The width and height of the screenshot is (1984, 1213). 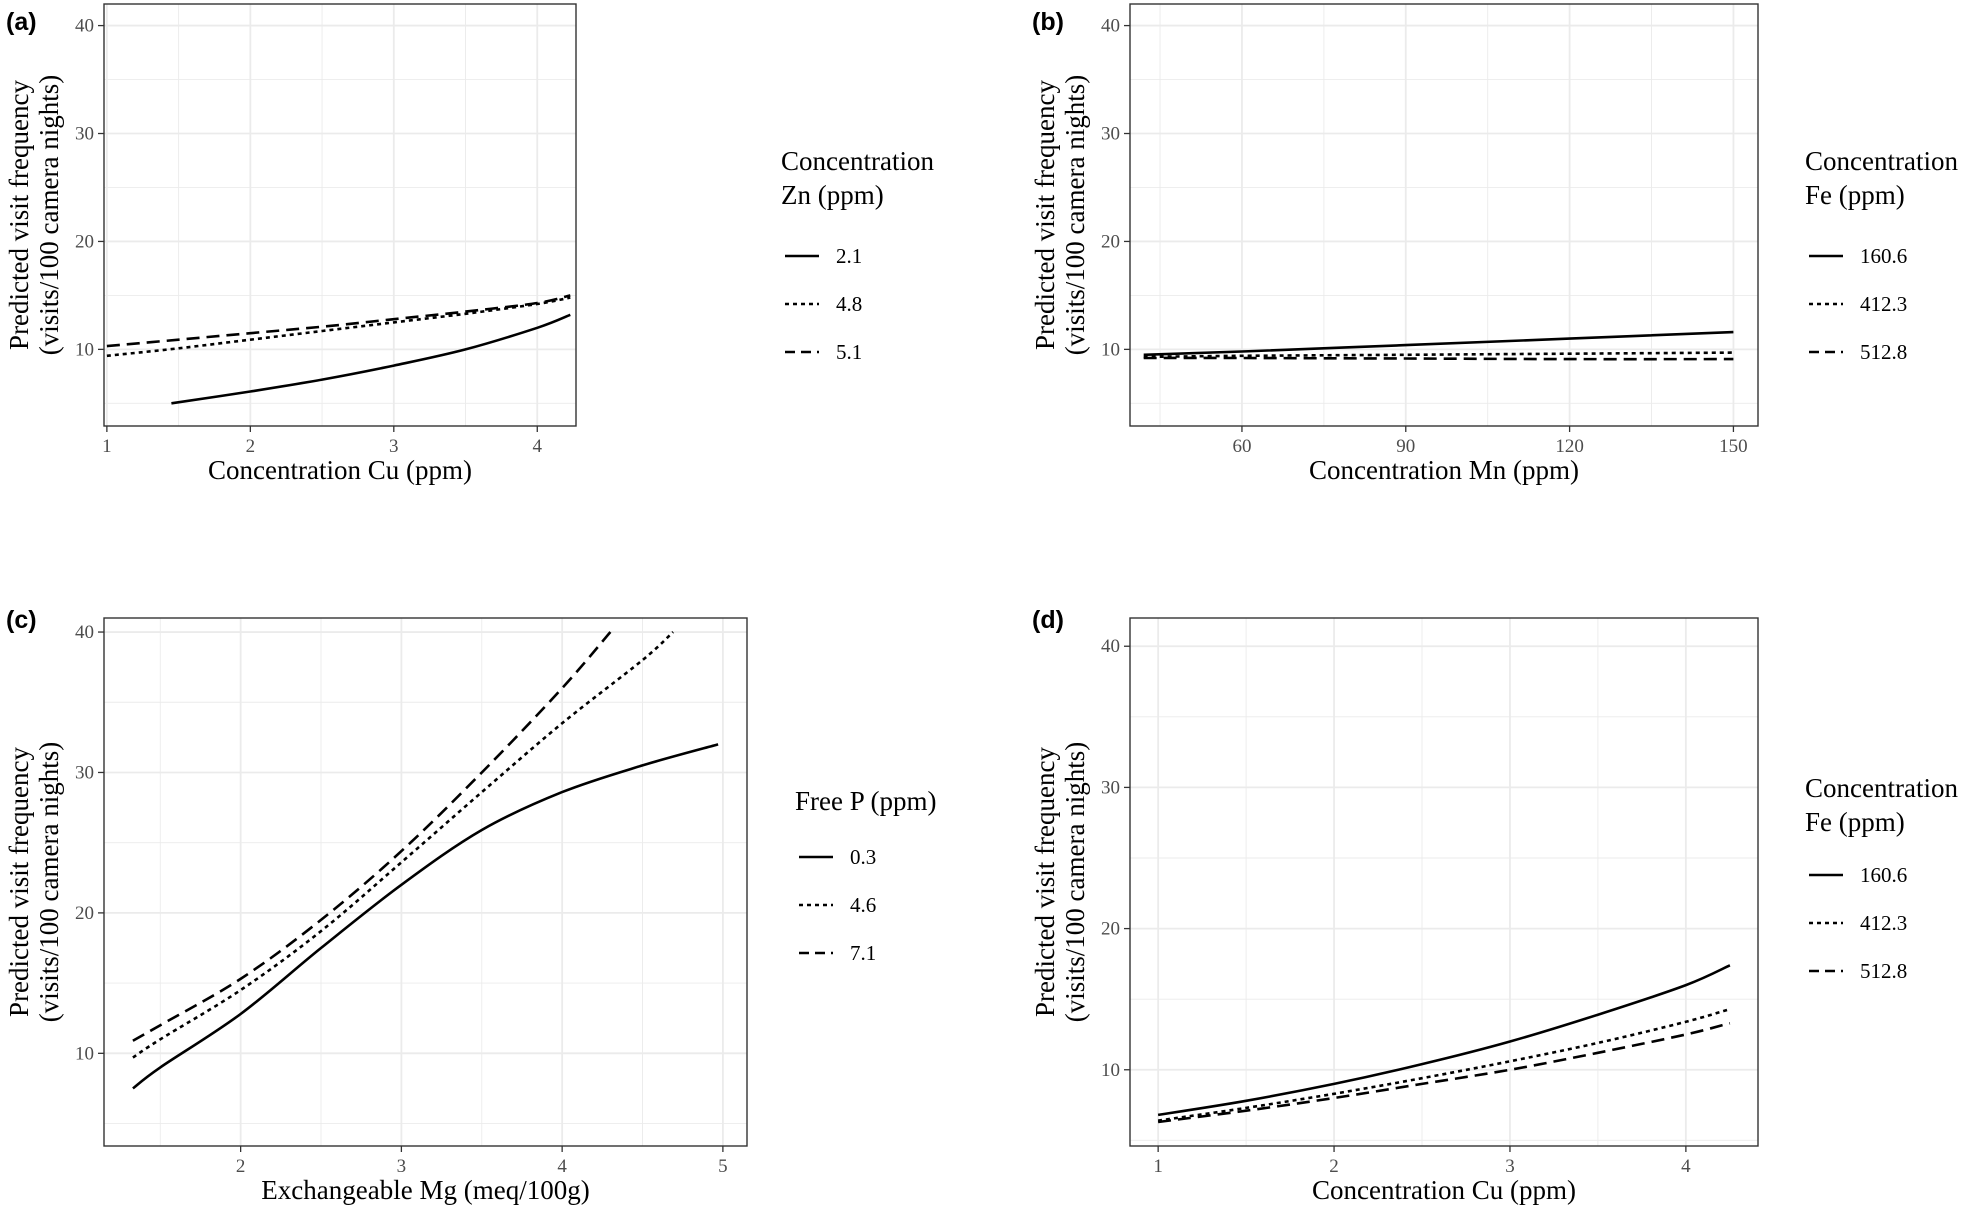 What do you see at coordinates (21, 22) in the screenshot?
I see `panel-label: (a)` at bounding box center [21, 22].